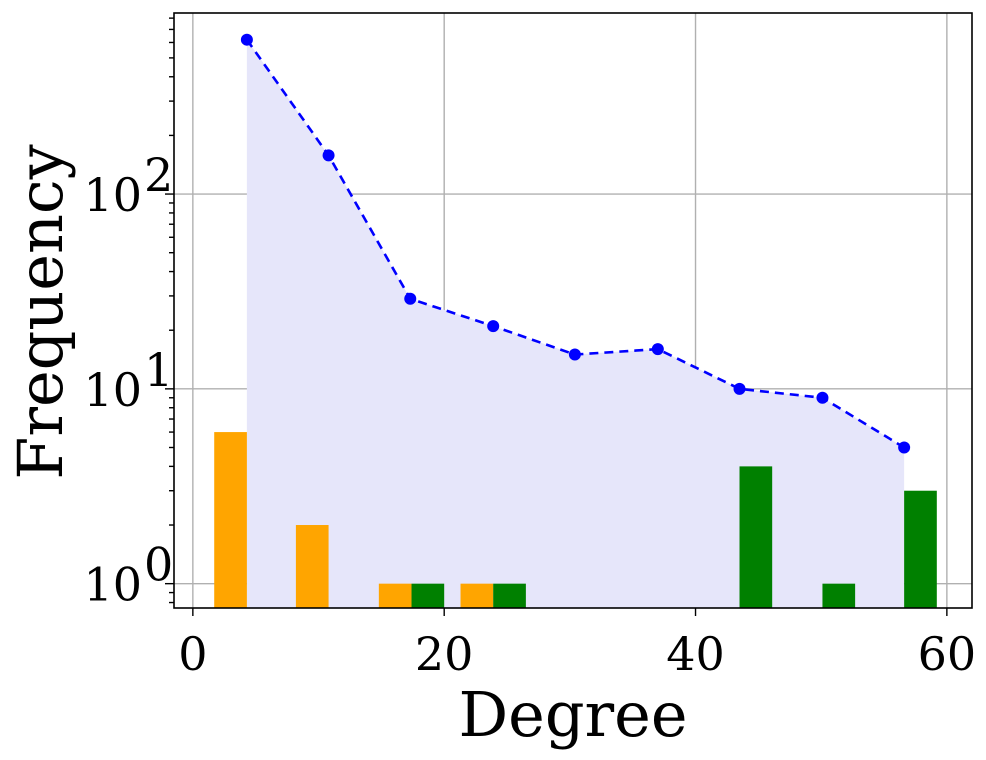  What do you see at coordinates (695, 654) in the screenshot?
I see `x-tick-label: 40` at bounding box center [695, 654].